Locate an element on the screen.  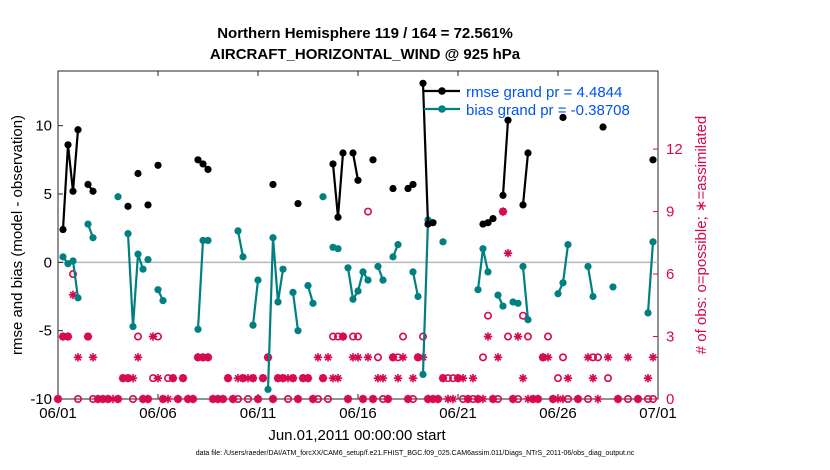
x-tick-label: 06/01 is located at coordinates (58, 413).